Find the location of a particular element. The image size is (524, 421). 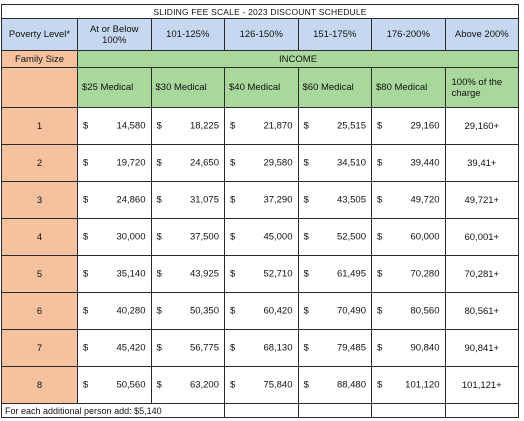

charge-row-blank-cell is located at coordinates (39, 87).